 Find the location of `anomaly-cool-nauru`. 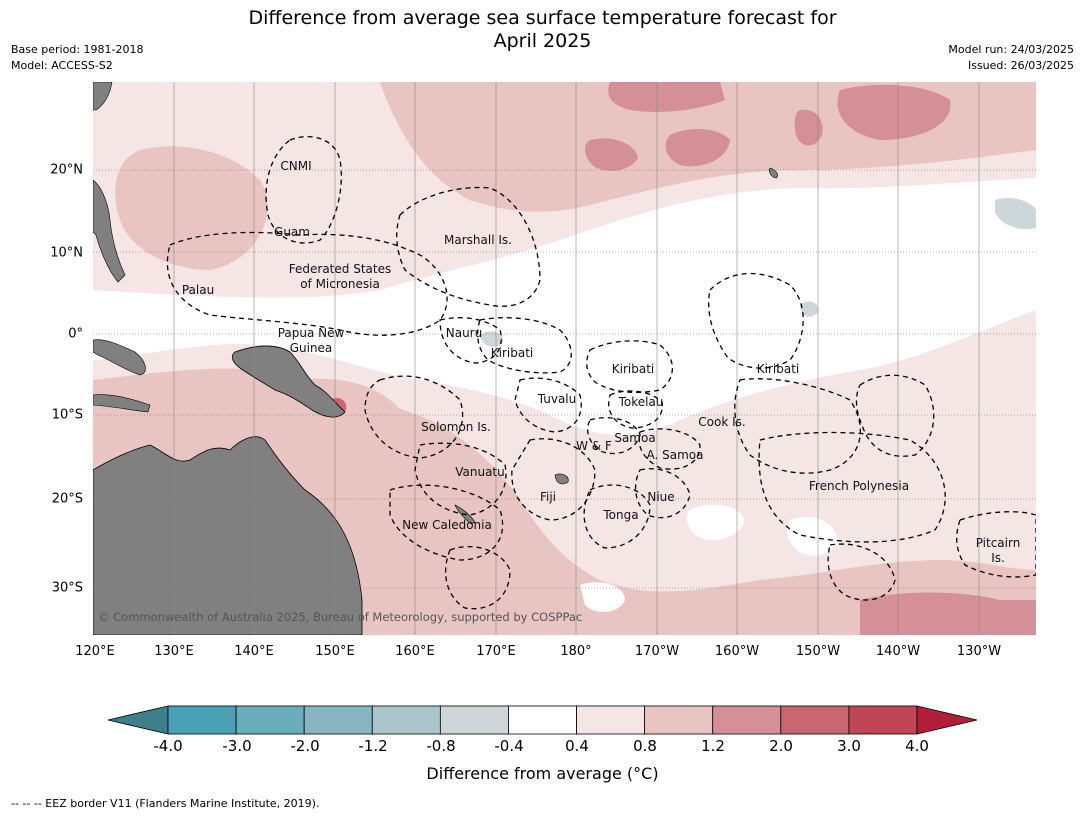

anomaly-cool-nauru is located at coordinates (492, 339).